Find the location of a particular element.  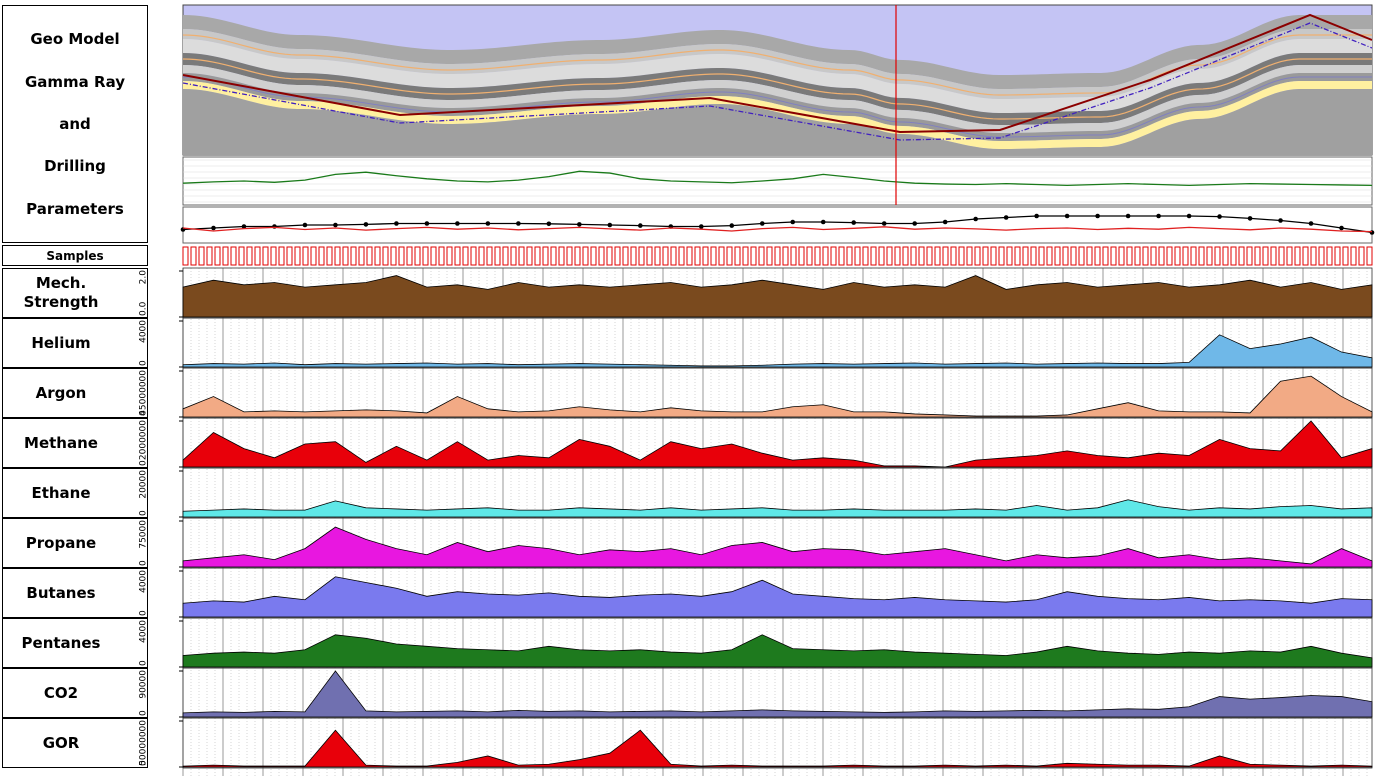

well-path is located at coordinates (777, 73).